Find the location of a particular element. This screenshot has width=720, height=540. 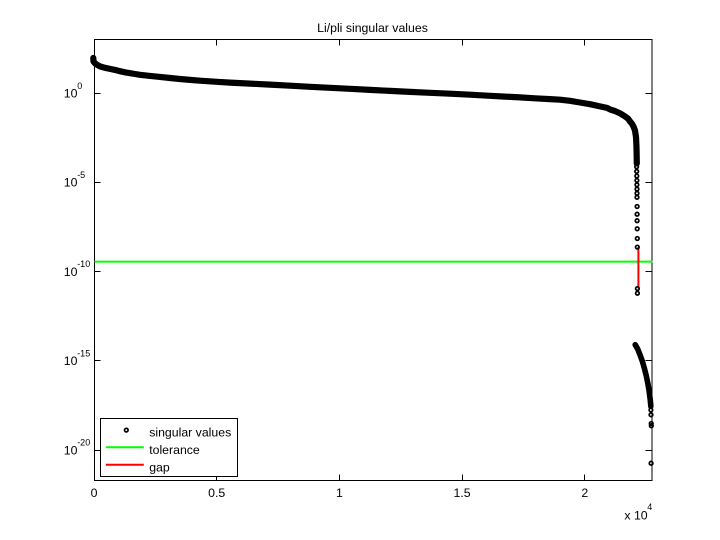

svg-text: 4 is located at coordinates (649, 507).